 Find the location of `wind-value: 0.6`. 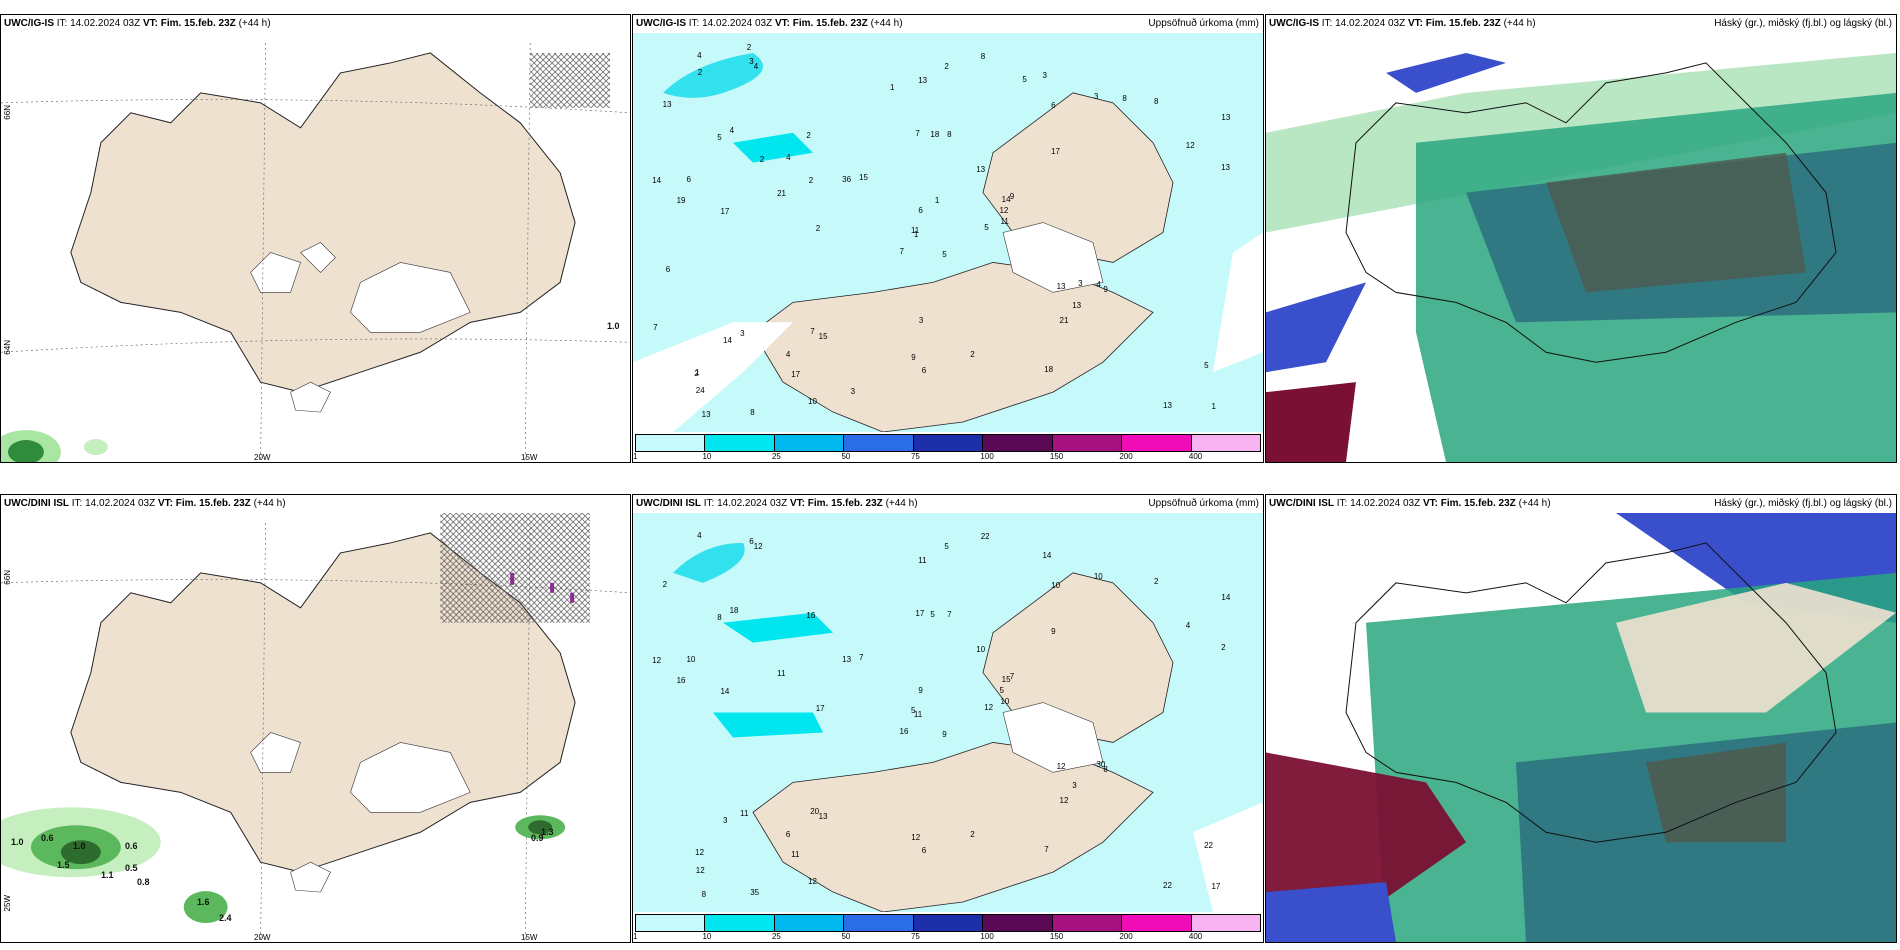

wind-value: 0.6 is located at coordinates (47, 838).